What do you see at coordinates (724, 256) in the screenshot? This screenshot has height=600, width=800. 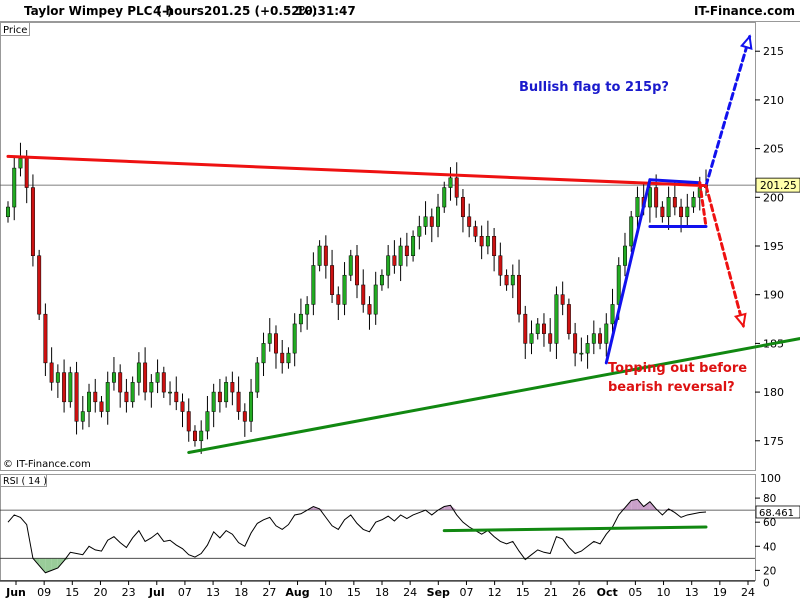 I see `bearish-projection-arrow` at bounding box center [724, 256].